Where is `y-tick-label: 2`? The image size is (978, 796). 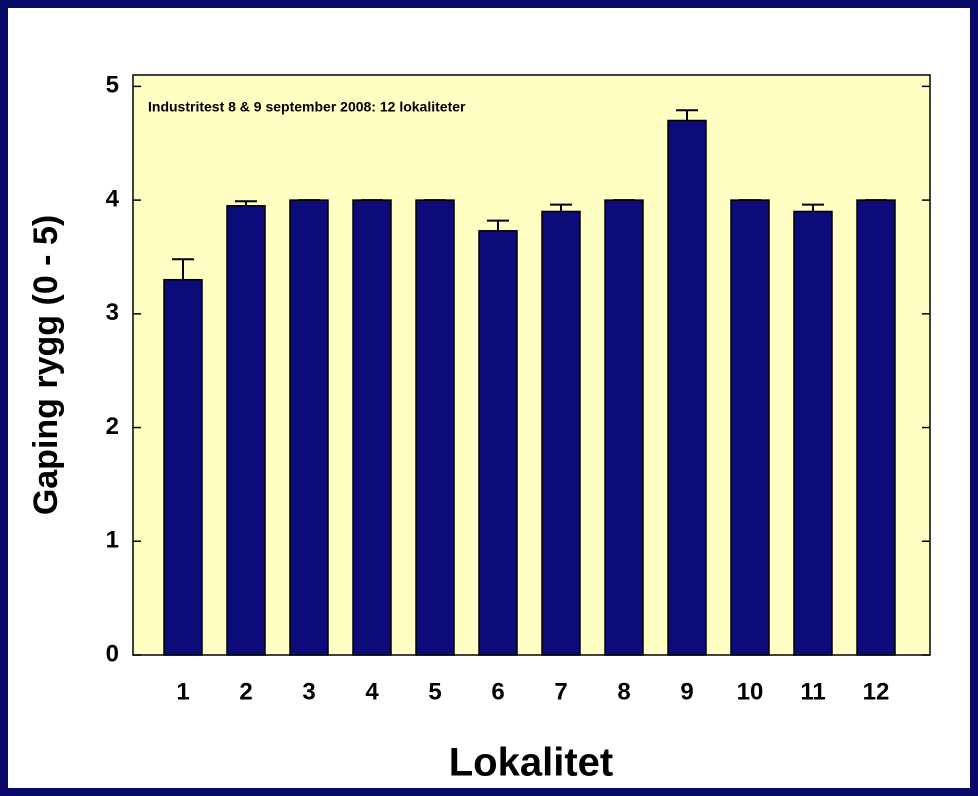
y-tick-label: 2 is located at coordinates (112, 426).